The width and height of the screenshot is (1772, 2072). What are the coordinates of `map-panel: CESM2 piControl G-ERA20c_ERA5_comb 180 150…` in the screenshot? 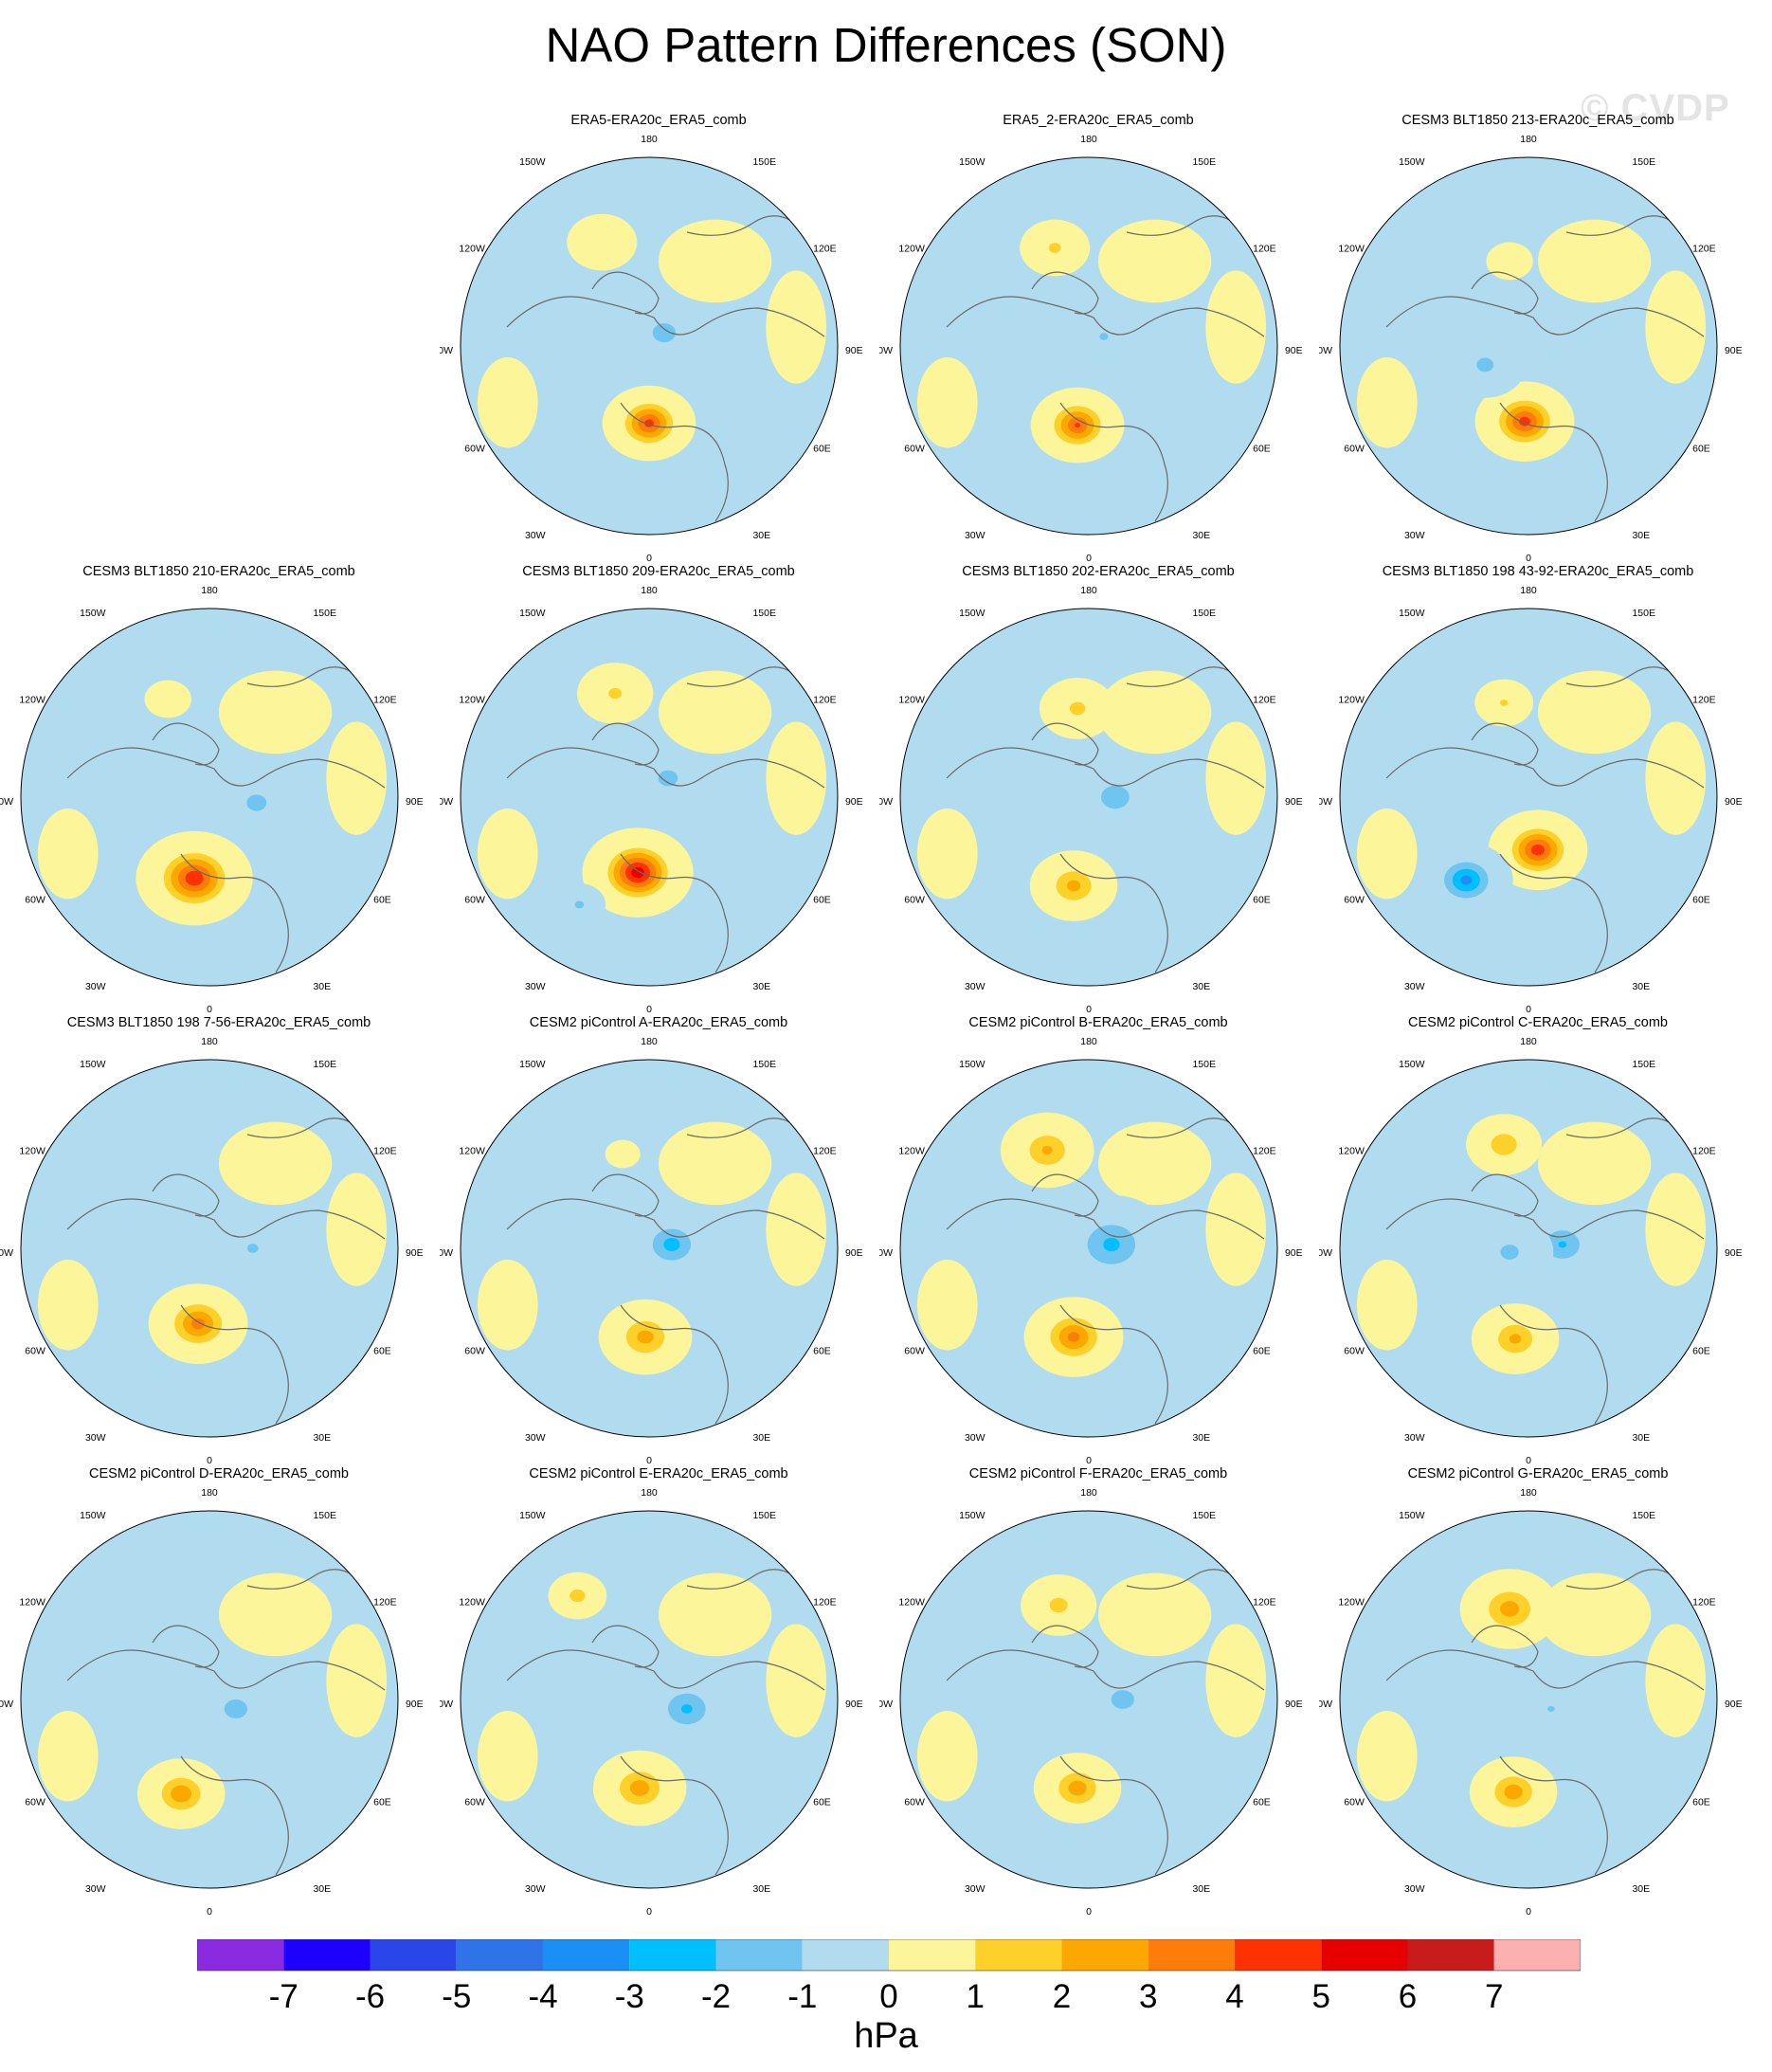 It's located at (1538, 1690).